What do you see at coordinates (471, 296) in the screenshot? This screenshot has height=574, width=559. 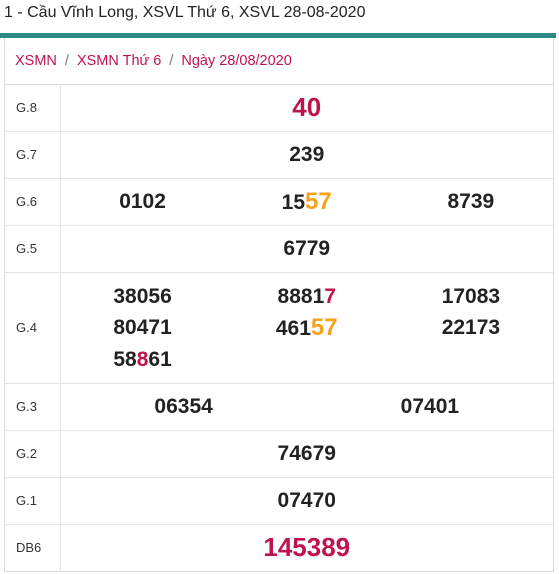 I see `prize-g4-value: 17083` at bounding box center [471, 296].